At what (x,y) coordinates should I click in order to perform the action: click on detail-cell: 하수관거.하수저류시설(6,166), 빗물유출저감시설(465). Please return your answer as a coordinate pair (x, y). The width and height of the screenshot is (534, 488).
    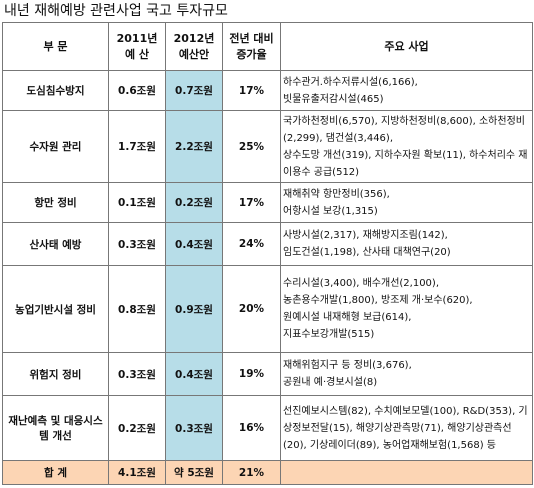
    Looking at the image, I should click on (406, 90).